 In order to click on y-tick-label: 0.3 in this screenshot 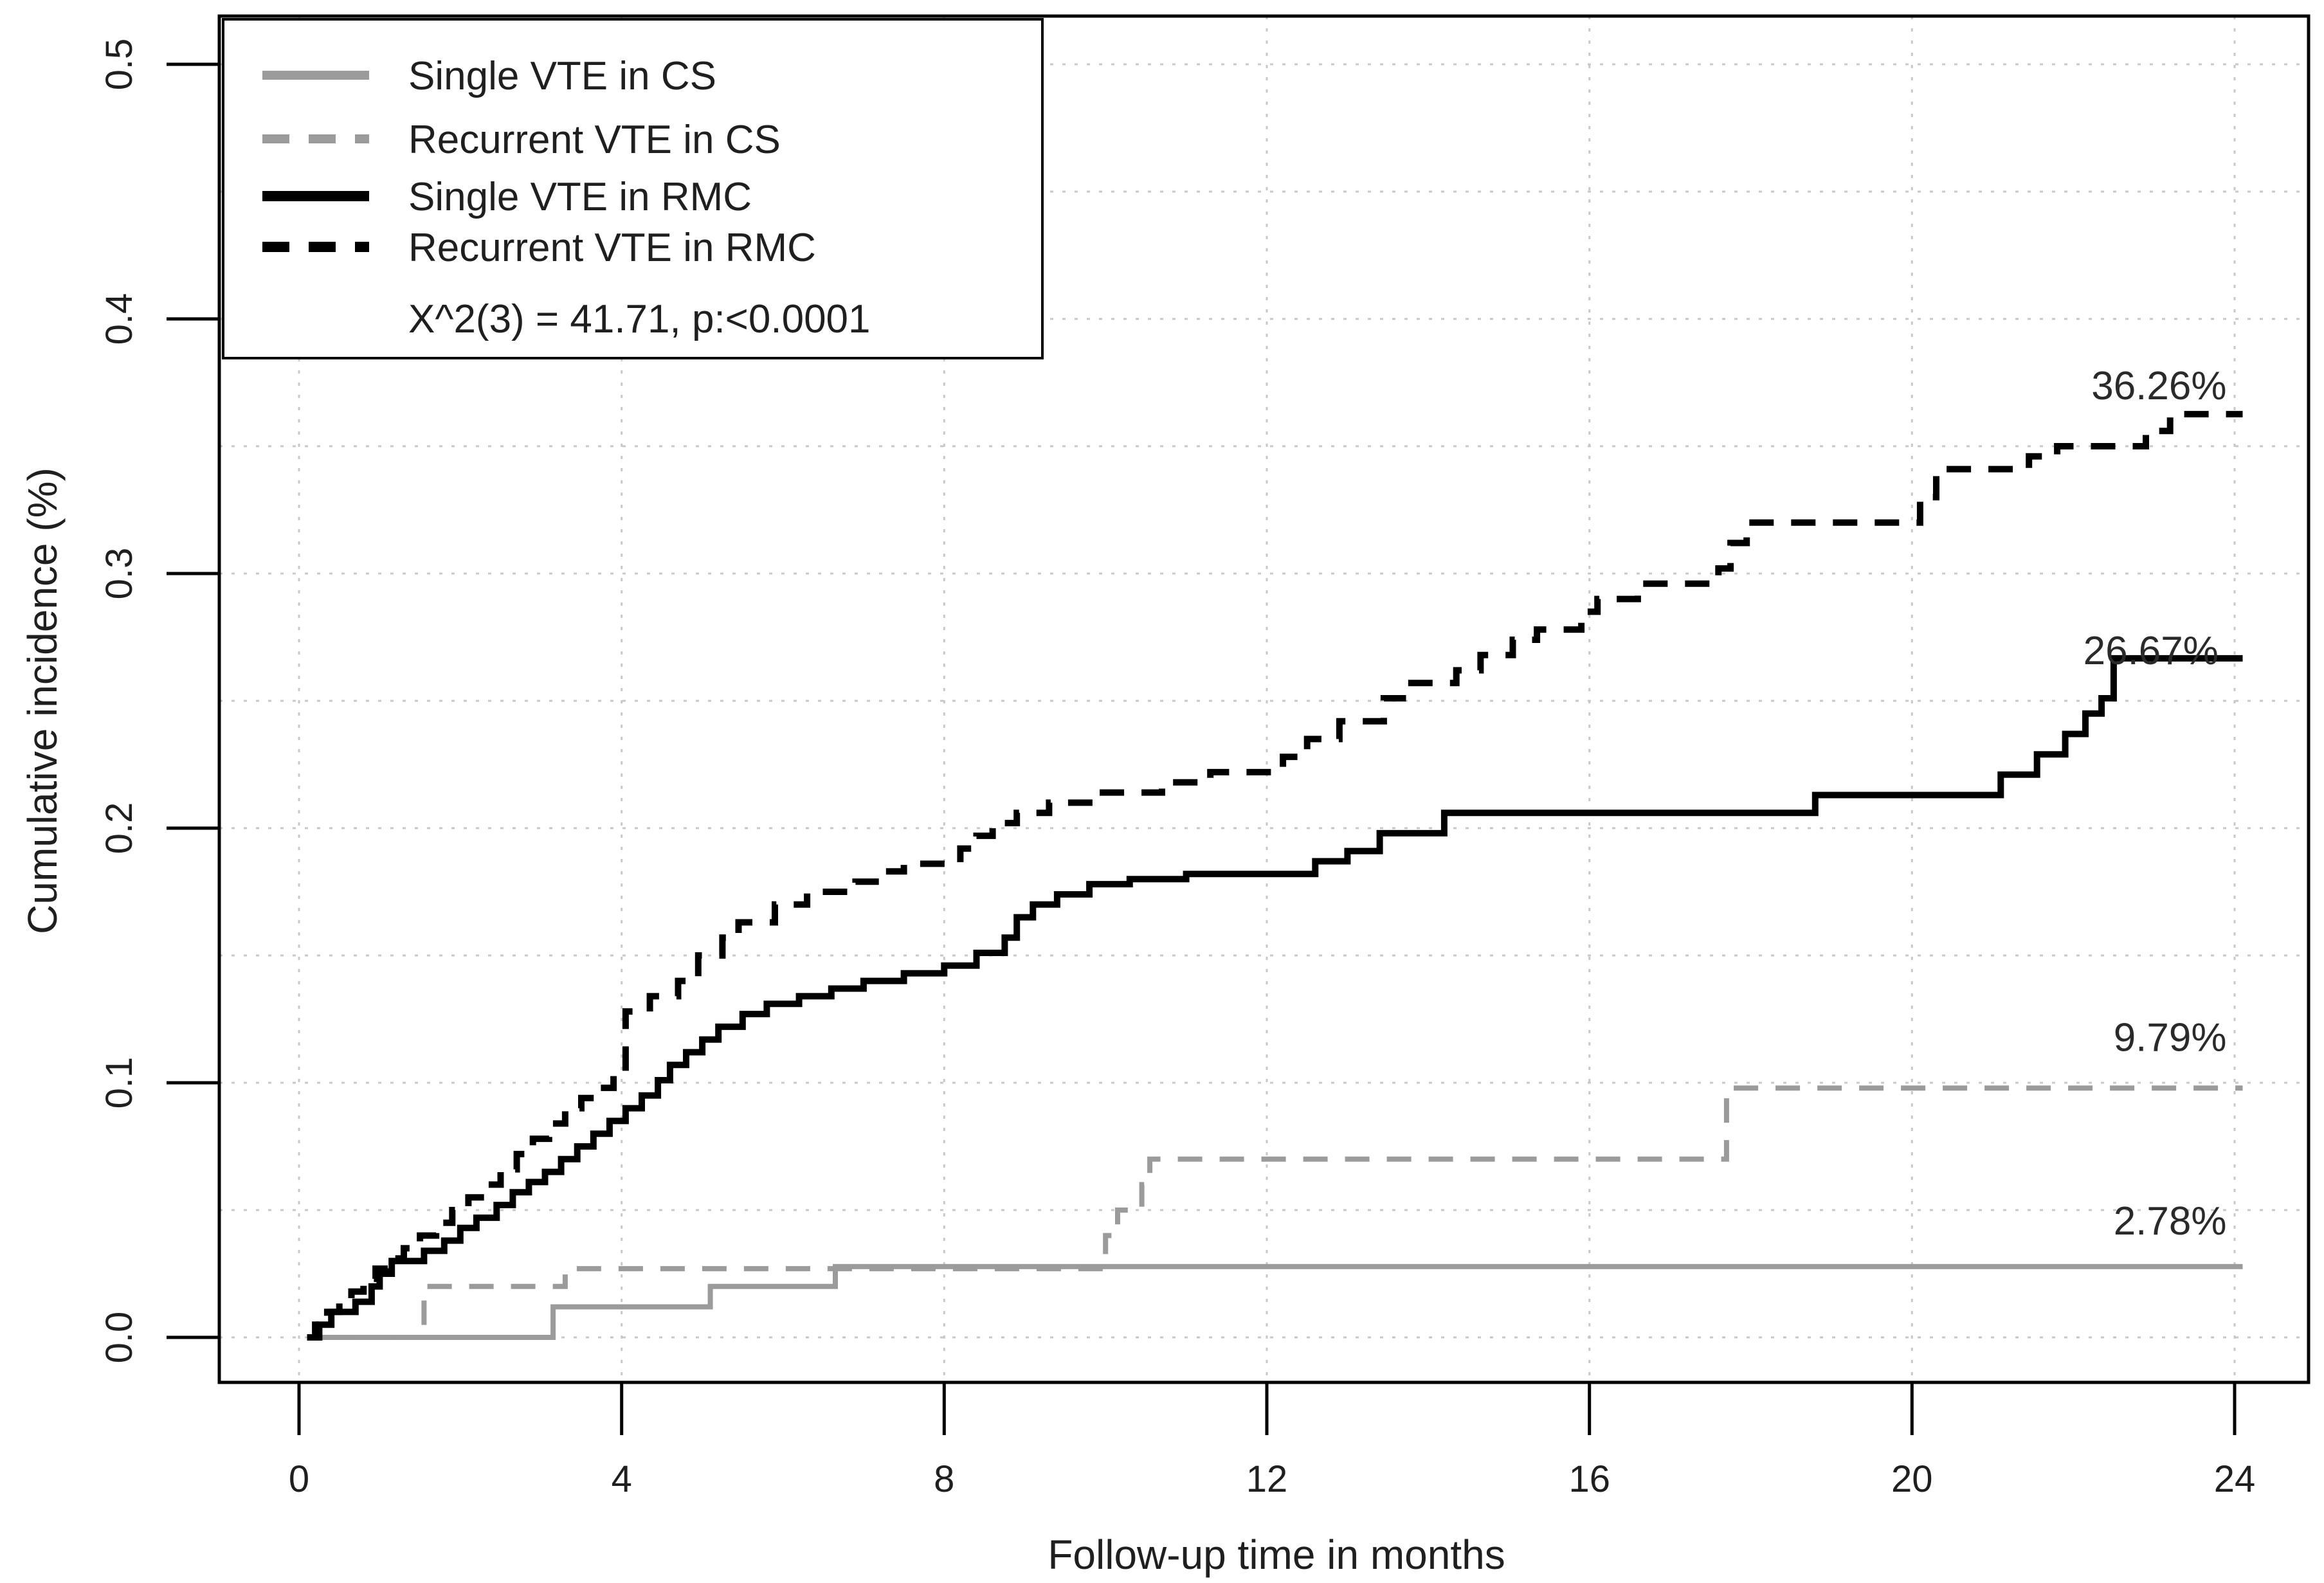, I will do `click(119, 574)`.